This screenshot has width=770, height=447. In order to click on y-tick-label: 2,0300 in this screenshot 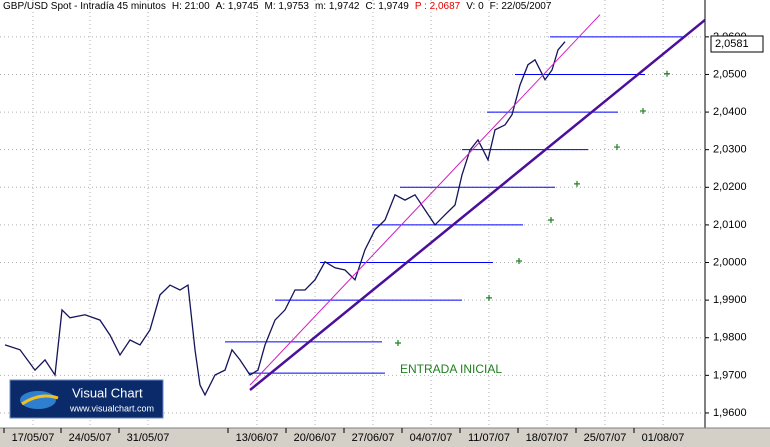, I will do `click(730, 150)`.